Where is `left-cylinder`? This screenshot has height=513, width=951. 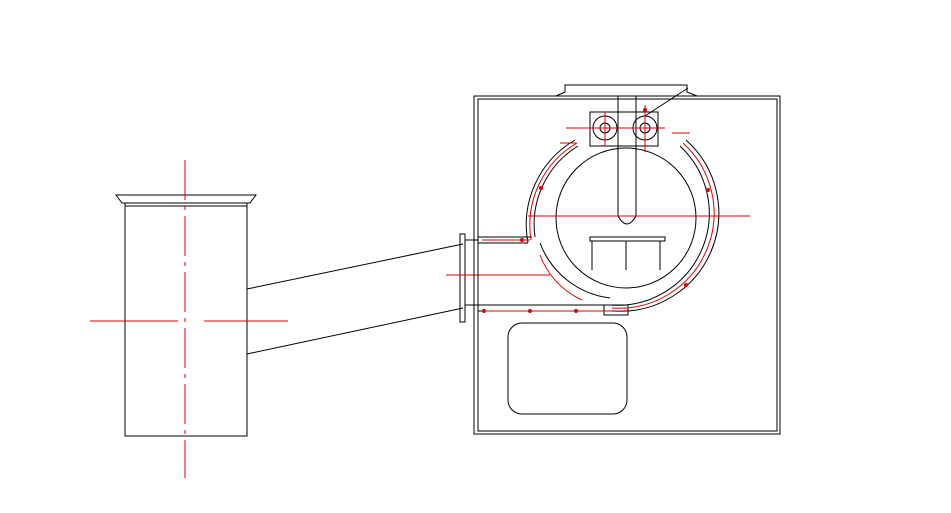 left-cylinder is located at coordinates (189, 319).